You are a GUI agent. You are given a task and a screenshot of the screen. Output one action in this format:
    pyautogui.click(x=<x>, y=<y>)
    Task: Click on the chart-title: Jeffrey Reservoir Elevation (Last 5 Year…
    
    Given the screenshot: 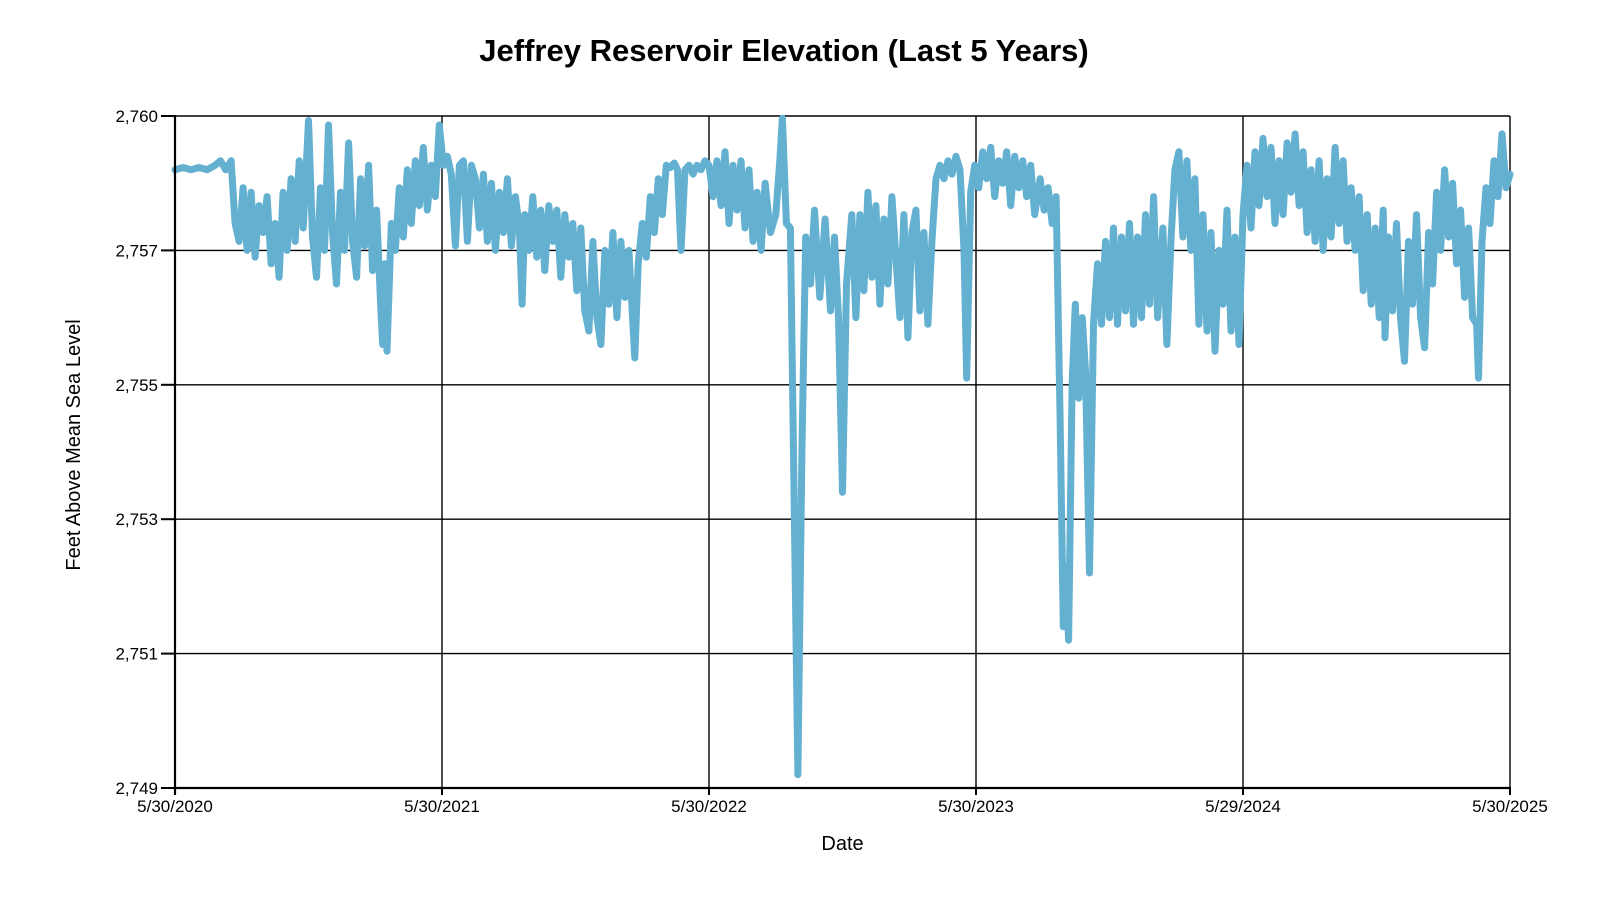 What is the action you would take?
    pyautogui.click(x=784, y=50)
    